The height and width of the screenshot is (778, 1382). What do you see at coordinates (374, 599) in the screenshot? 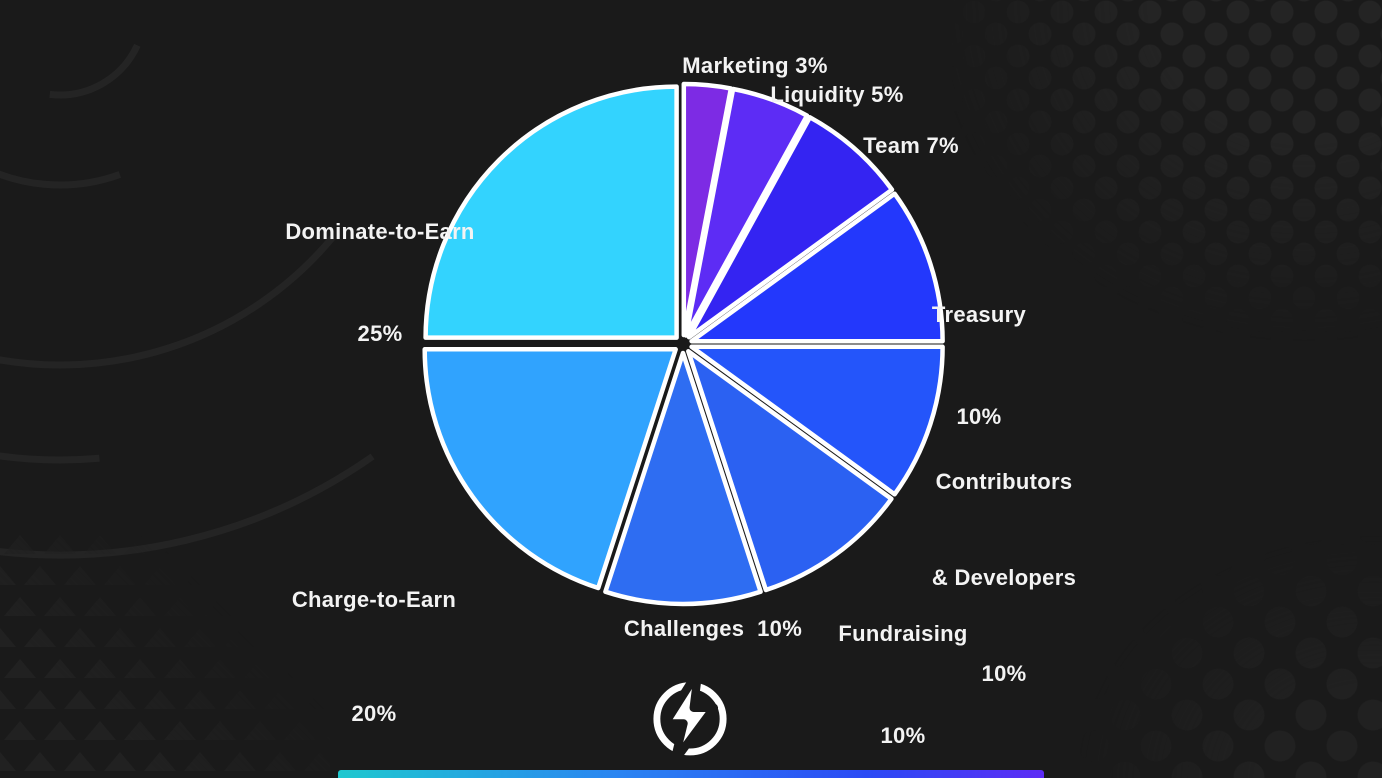
I see `label-charge-name: Charge-to-Earn` at bounding box center [374, 599].